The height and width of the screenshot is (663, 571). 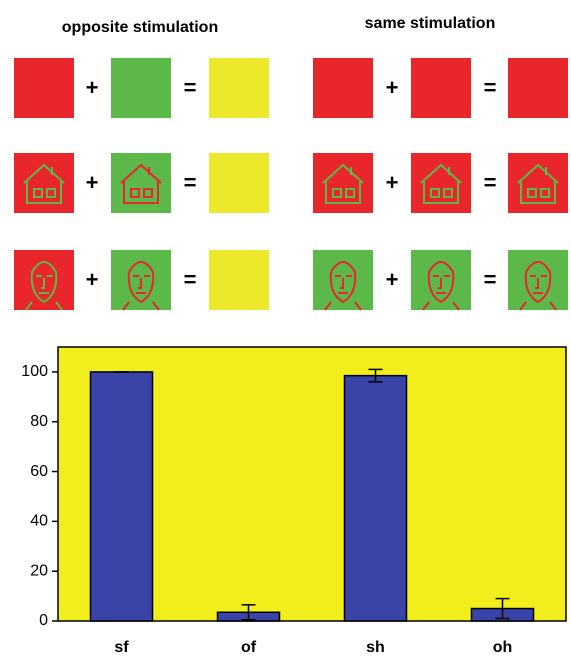 What do you see at coordinates (34, 371) in the screenshot?
I see `y-tick-label: 100` at bounding box center [34, 371].